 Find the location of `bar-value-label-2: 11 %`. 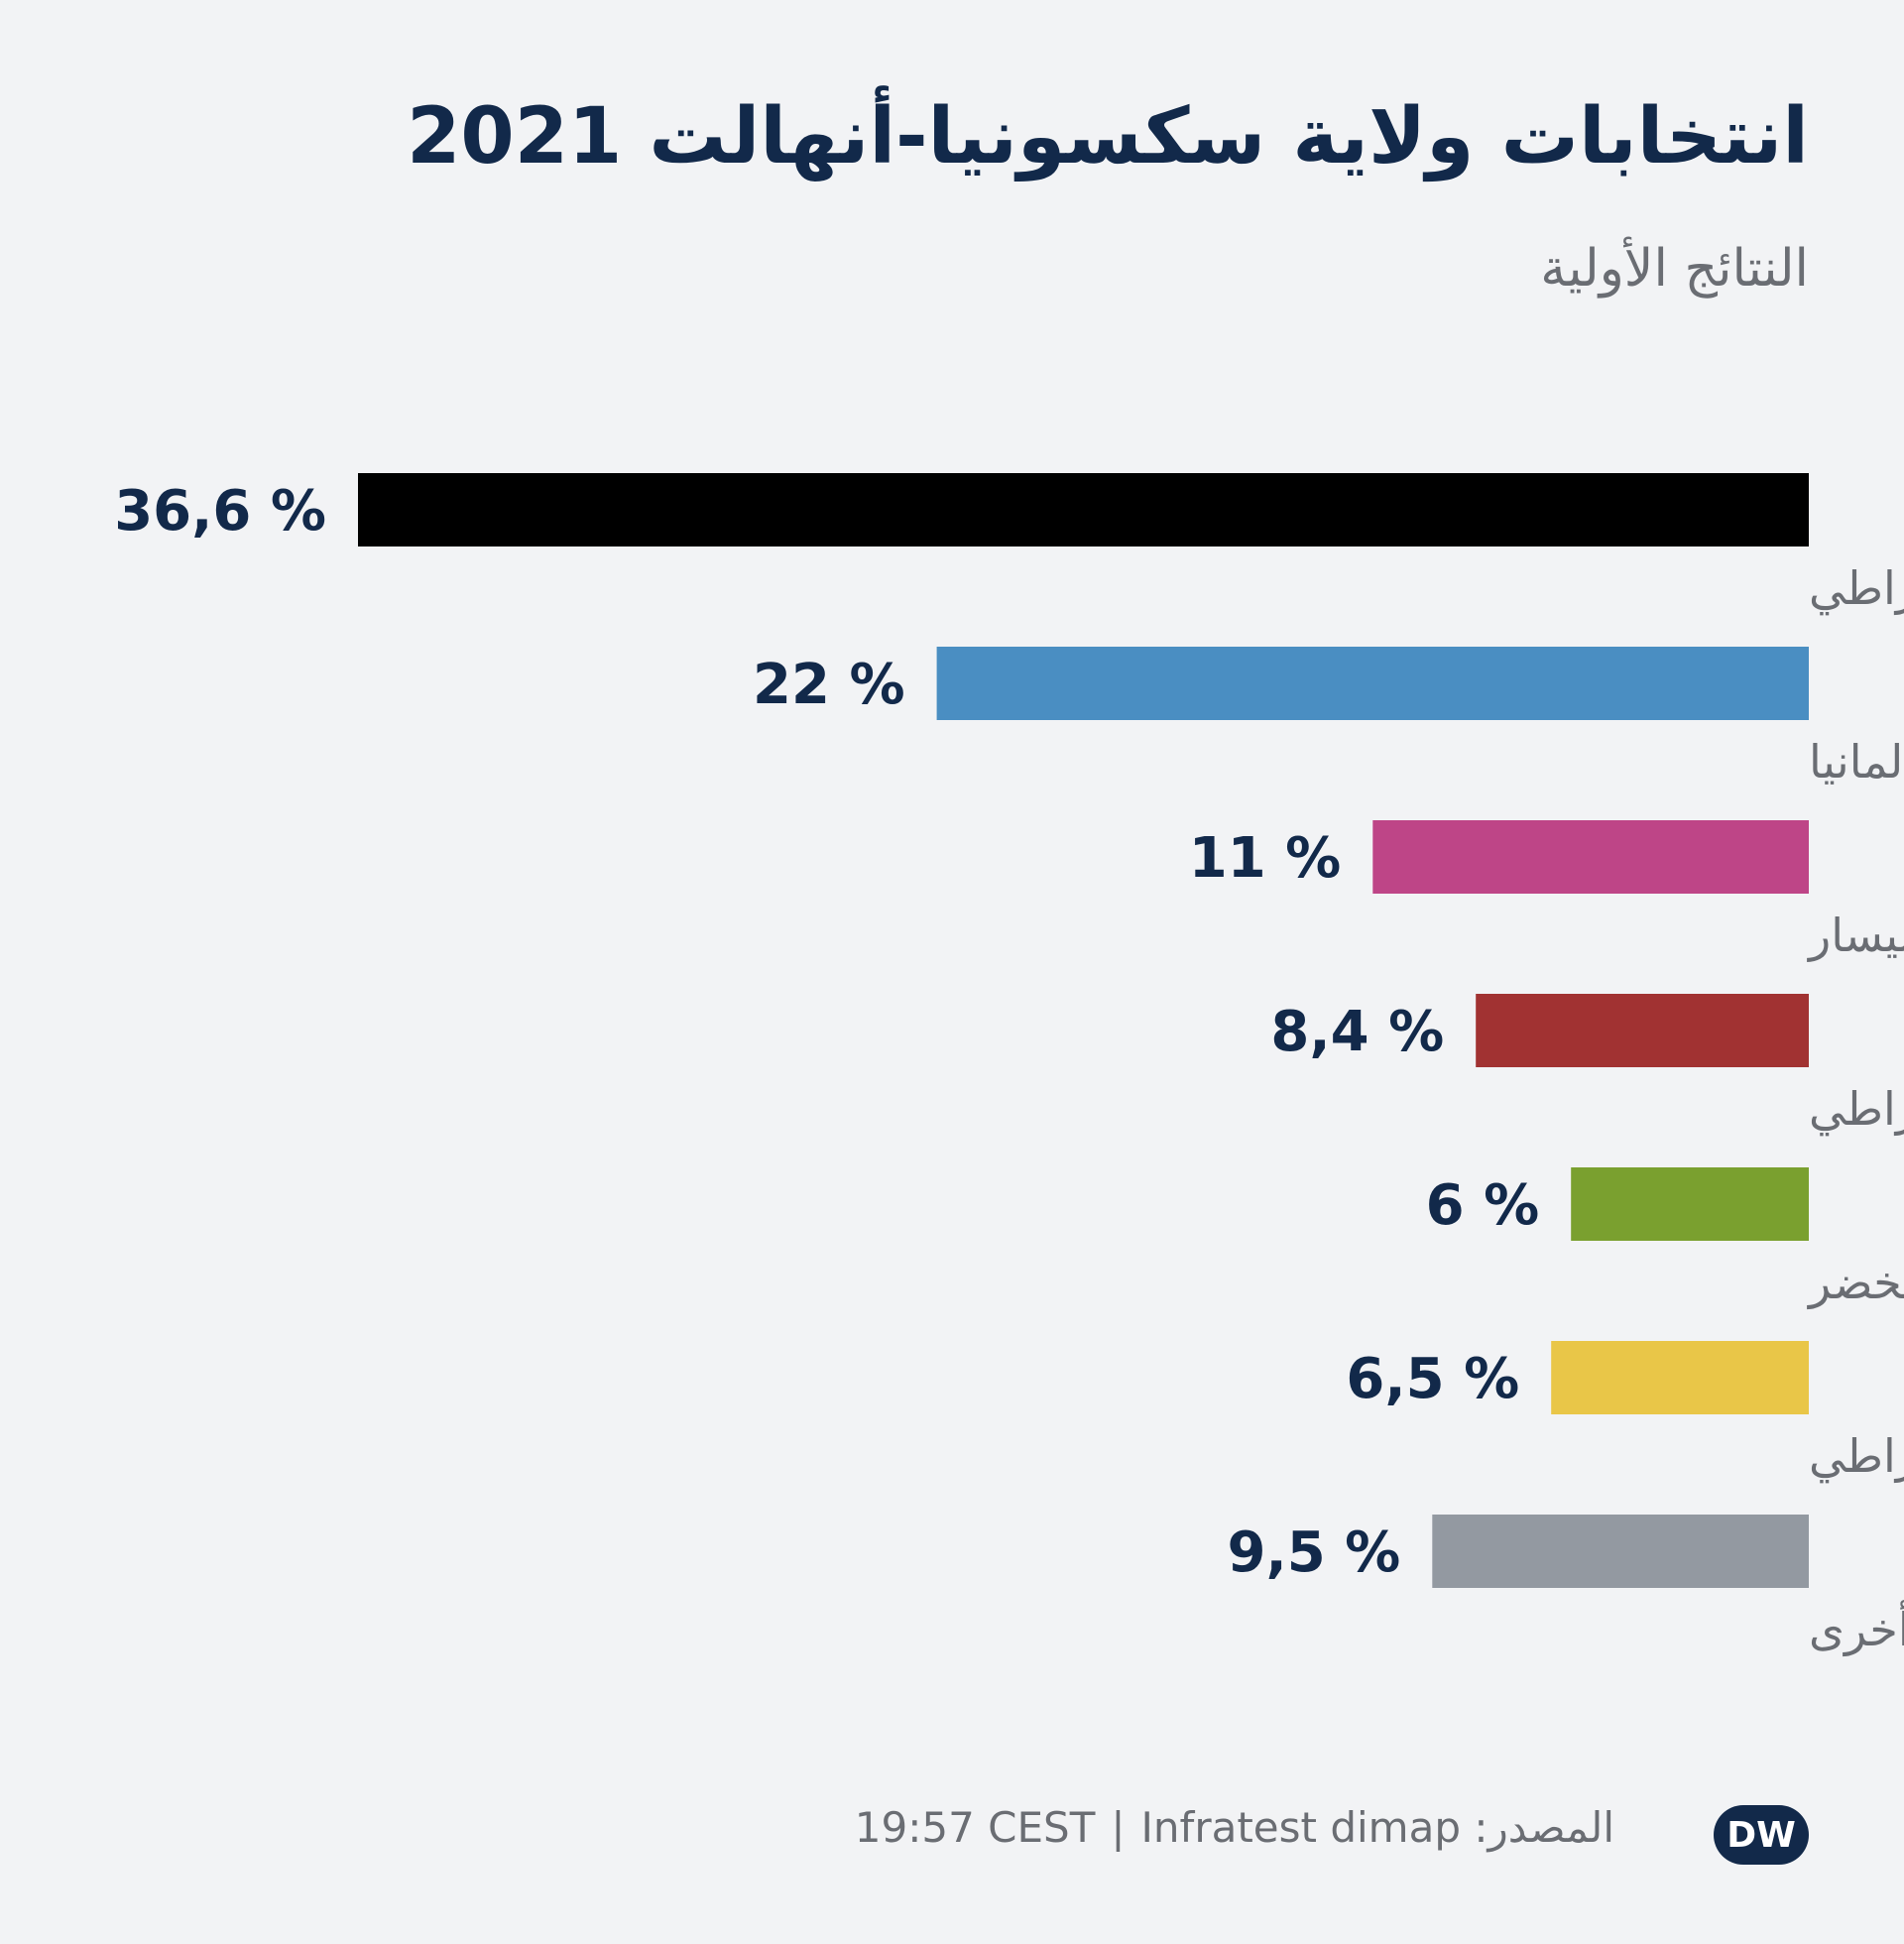

bar-value-label-2: 11 % is located at coordinates (1265, 858).